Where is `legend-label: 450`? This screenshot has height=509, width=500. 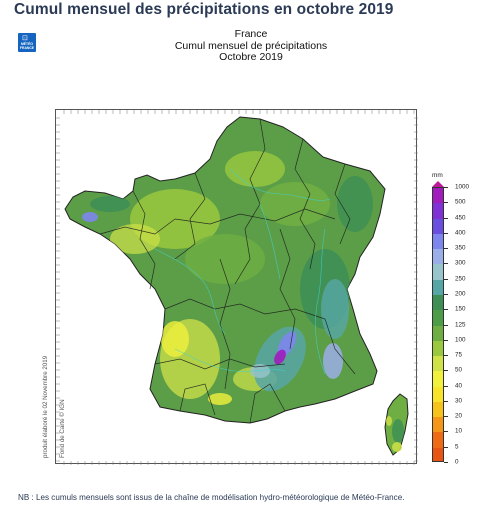
legend-label: 450 is located at coordinates (460, 218).